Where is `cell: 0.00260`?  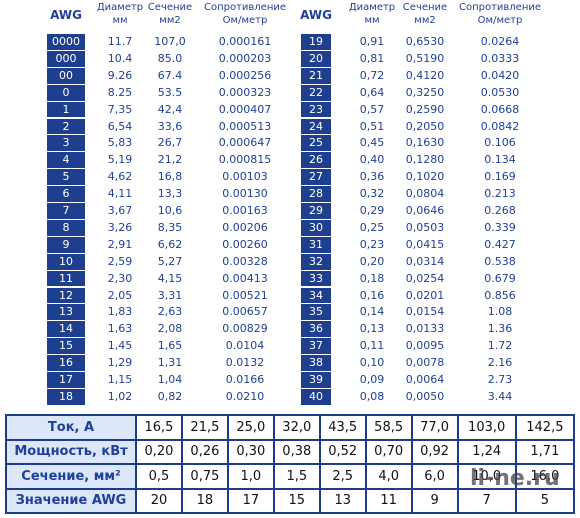 cell: 0.00260 is located at coordinates (245, 244).